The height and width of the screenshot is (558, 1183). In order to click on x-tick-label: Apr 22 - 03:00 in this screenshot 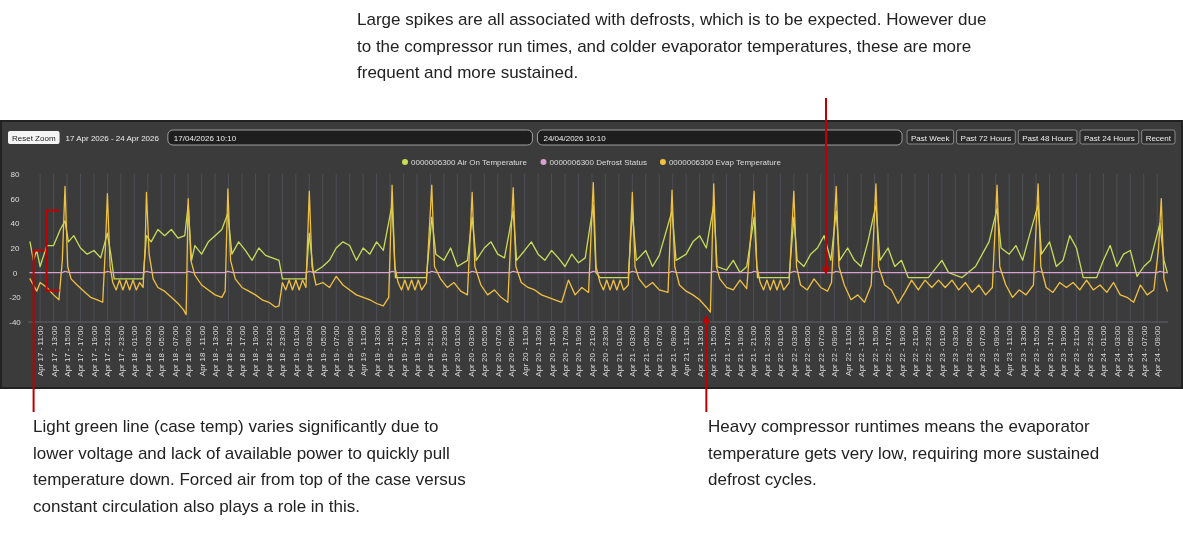, I will do `click(794, 351)`.